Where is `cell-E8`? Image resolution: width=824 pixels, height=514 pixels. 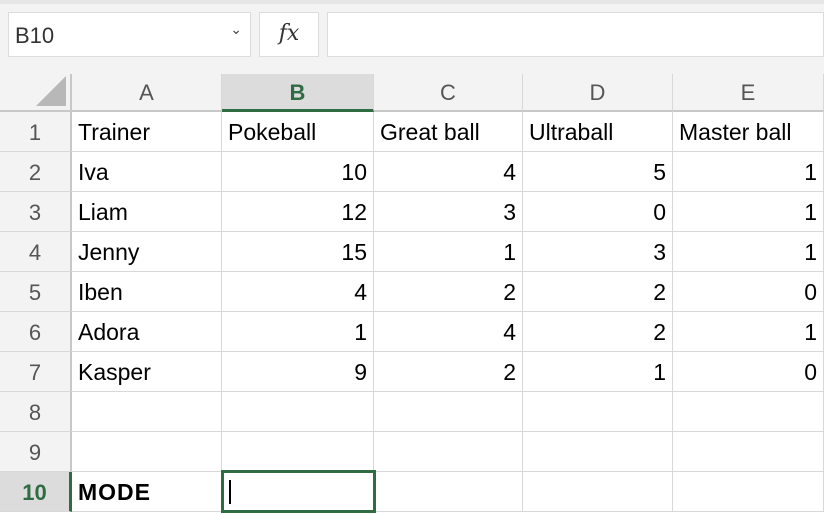 cell-E8 is located at coordinates (748, 412).